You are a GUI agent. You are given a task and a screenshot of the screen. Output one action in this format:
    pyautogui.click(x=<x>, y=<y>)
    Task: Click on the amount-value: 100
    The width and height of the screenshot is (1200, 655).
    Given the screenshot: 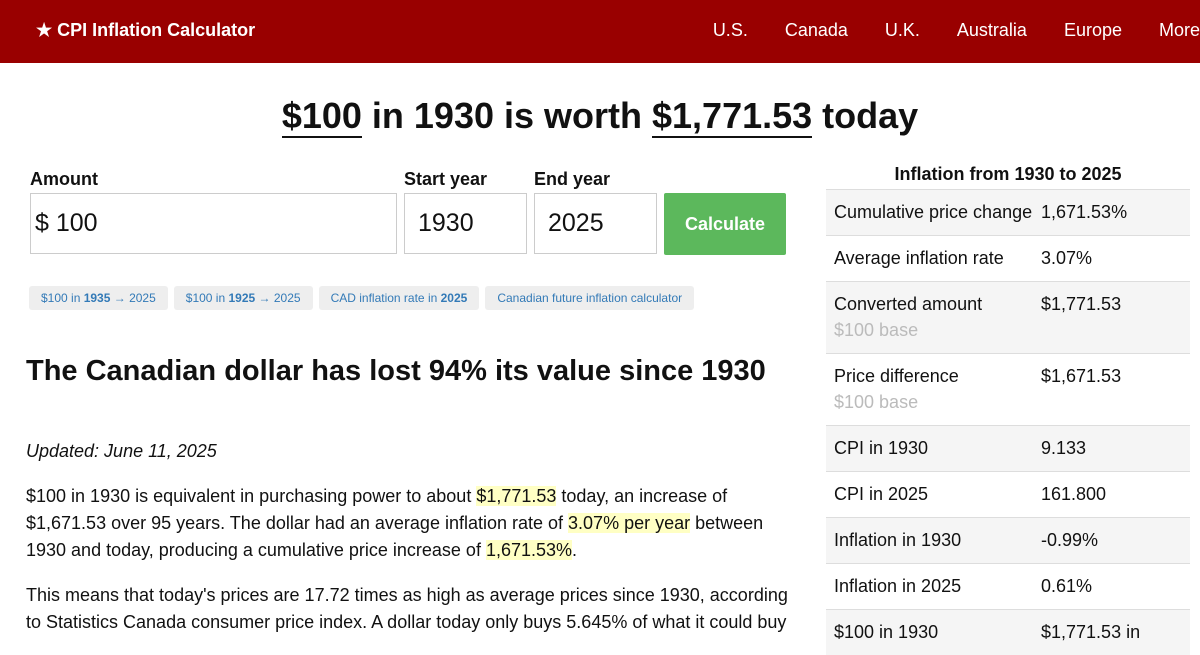 What is the action you would take?
    pyautogui.click(x=76, y=223)
    